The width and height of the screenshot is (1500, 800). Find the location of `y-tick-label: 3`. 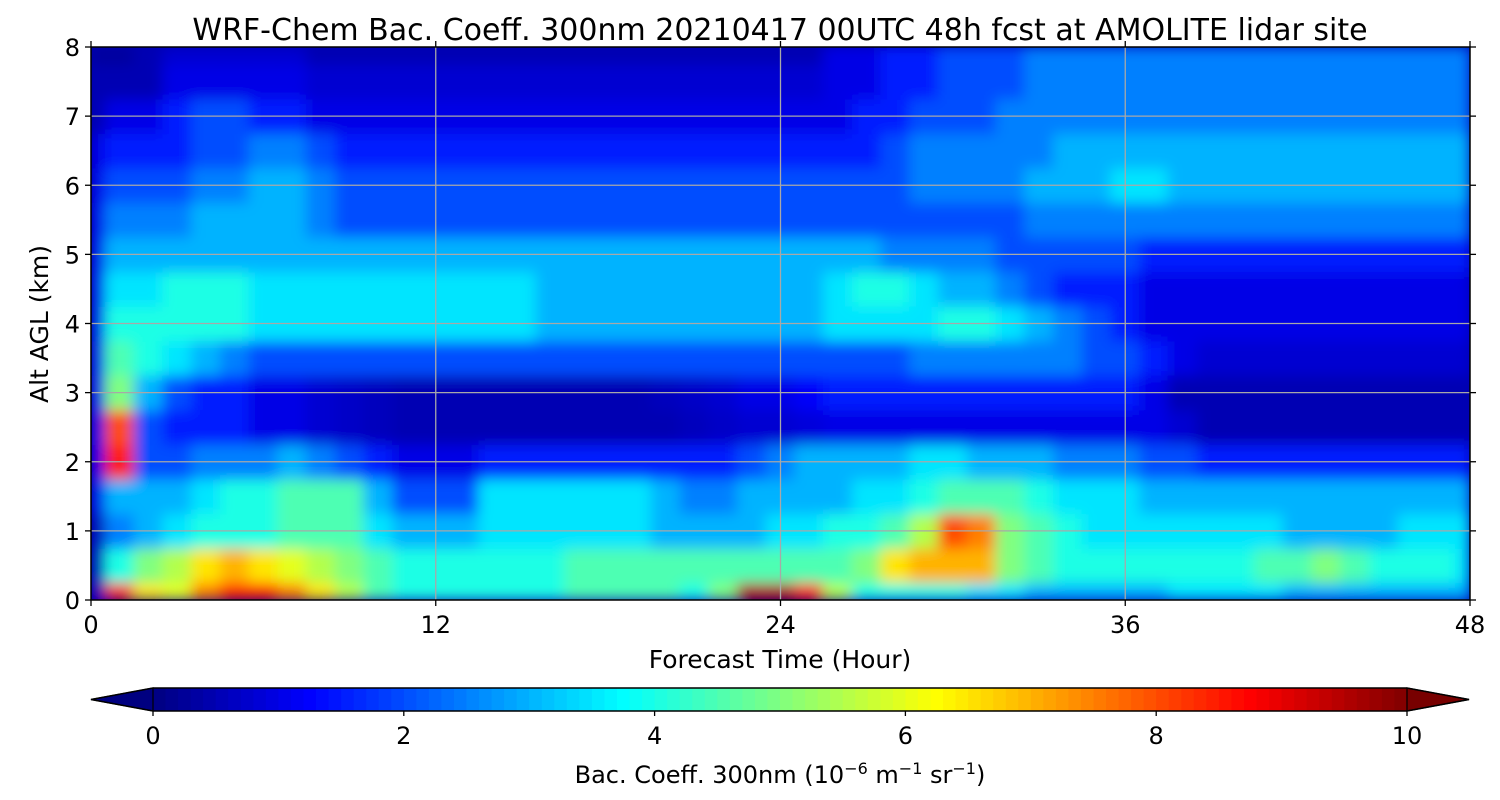

y-tick-label: 3 is located at coordinates (72, 394).